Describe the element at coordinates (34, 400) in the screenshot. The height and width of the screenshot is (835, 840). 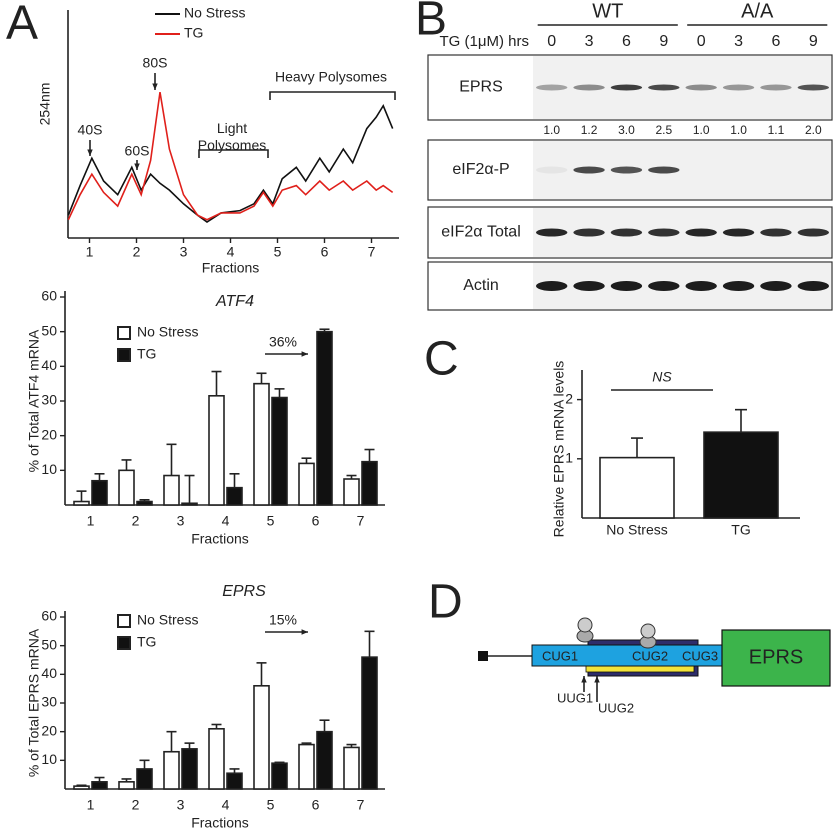
I see `y-axis-label: % of Total ATF4 mRNA` at that location.